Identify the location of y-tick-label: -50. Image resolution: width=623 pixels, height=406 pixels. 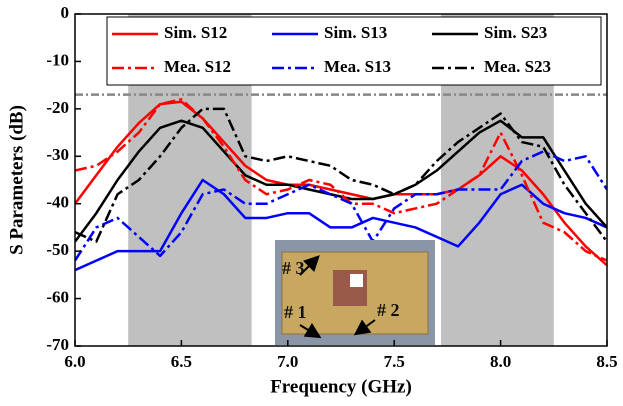
(57, 249).